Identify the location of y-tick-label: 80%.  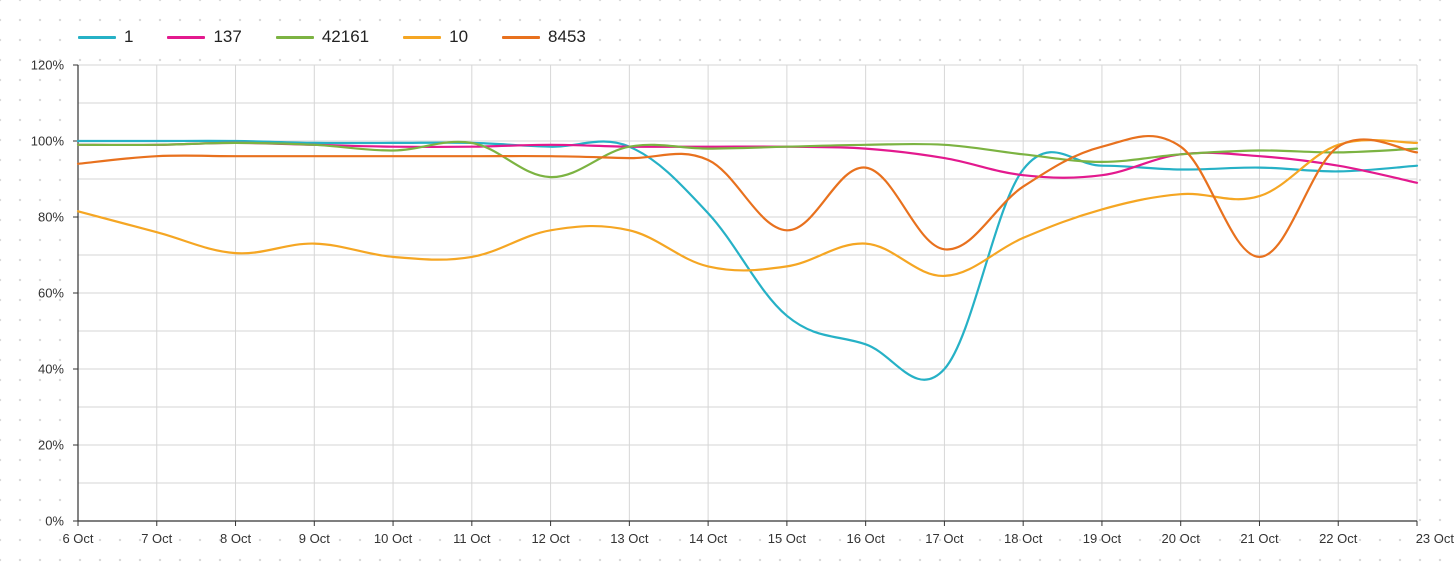
(51, 217).